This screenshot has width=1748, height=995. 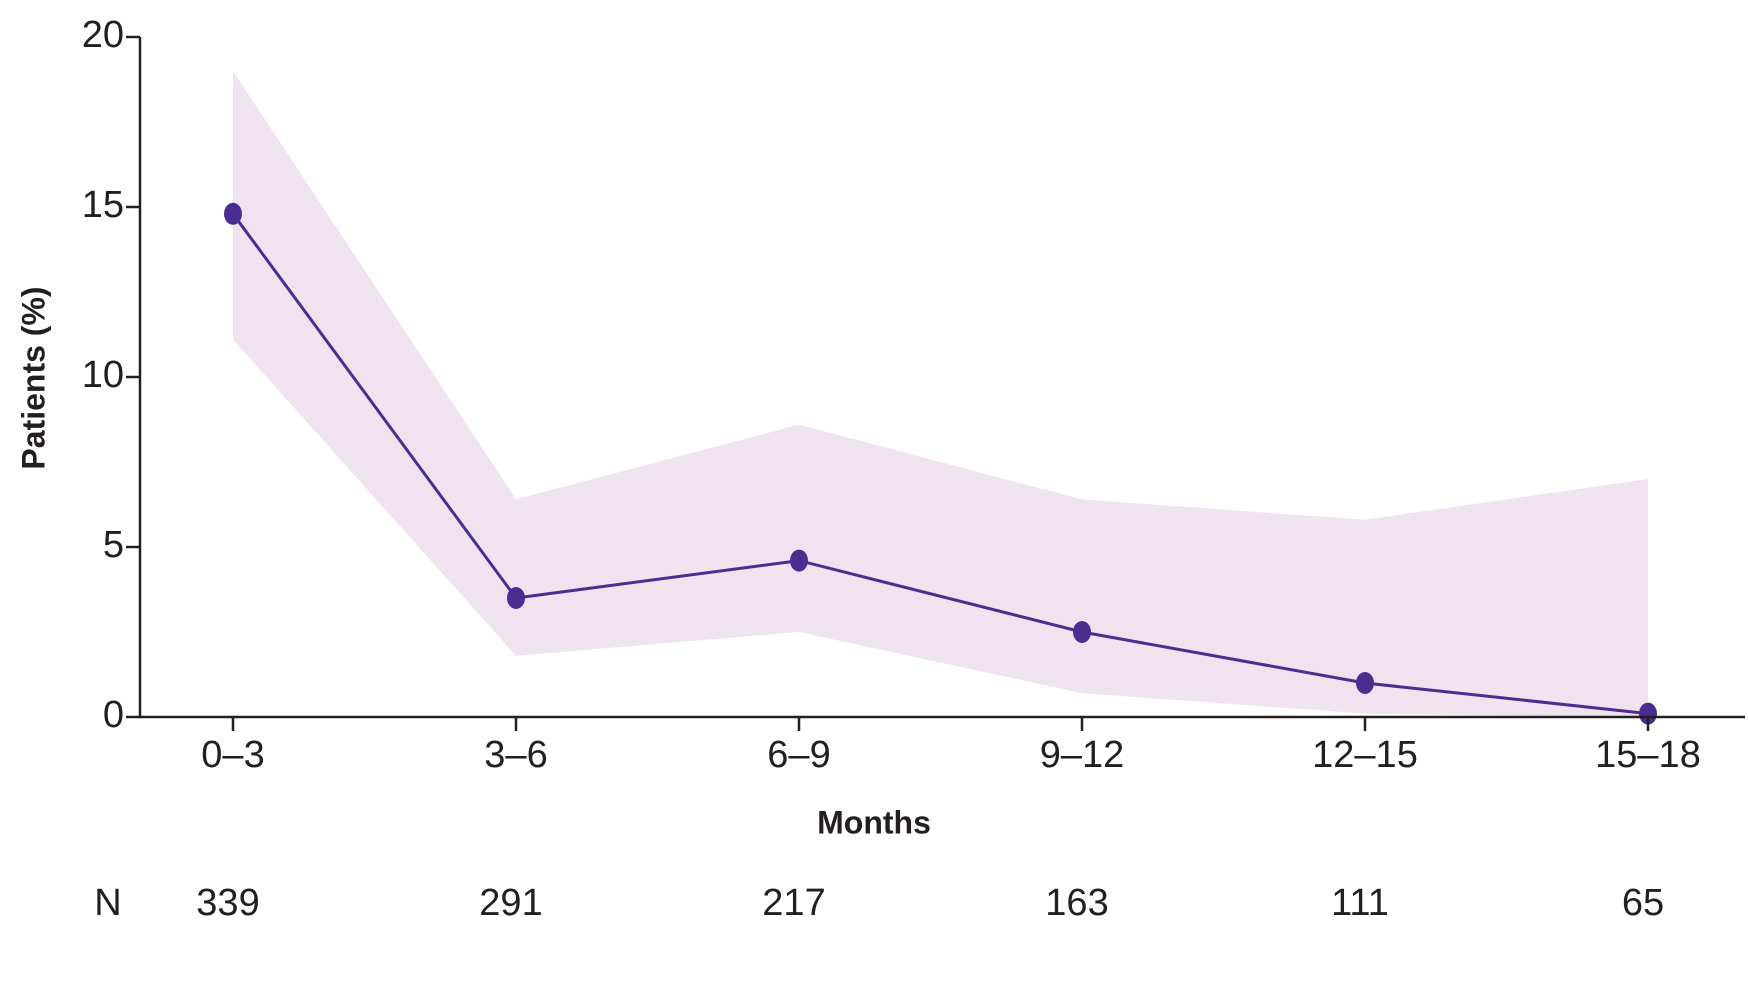 What do you see at coordinates (103, 35) in the screenshot?
I see `y-tick-label: 20` at bounding box center [103, 35].